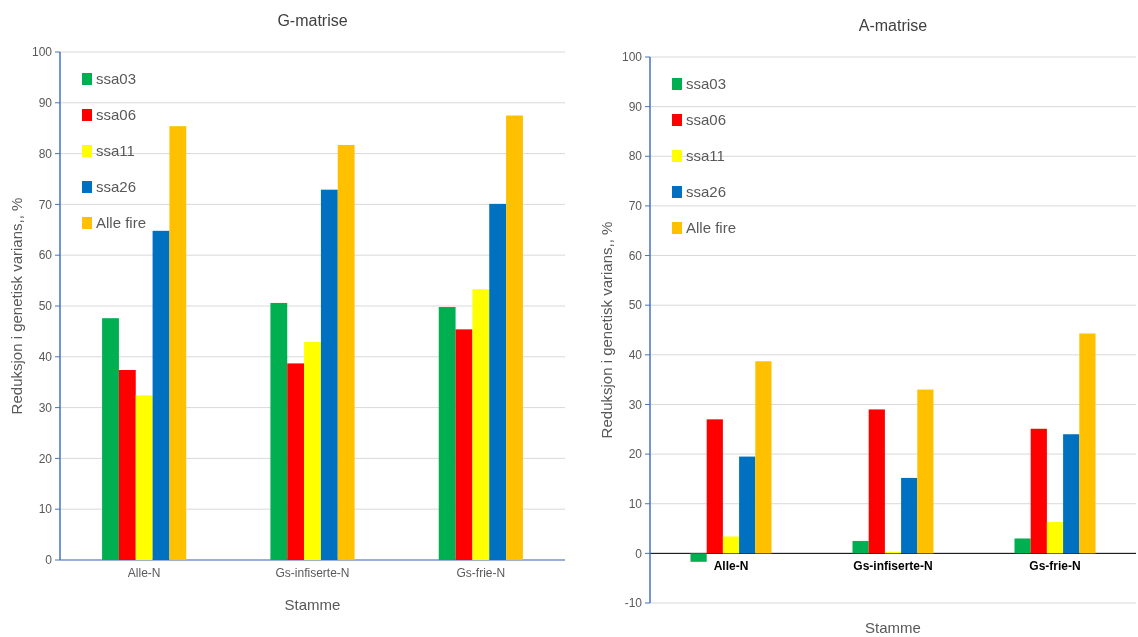  Describe the element at coordinates (633, 603) in the screenshot. I see `y-tick-label: -10` at that location.